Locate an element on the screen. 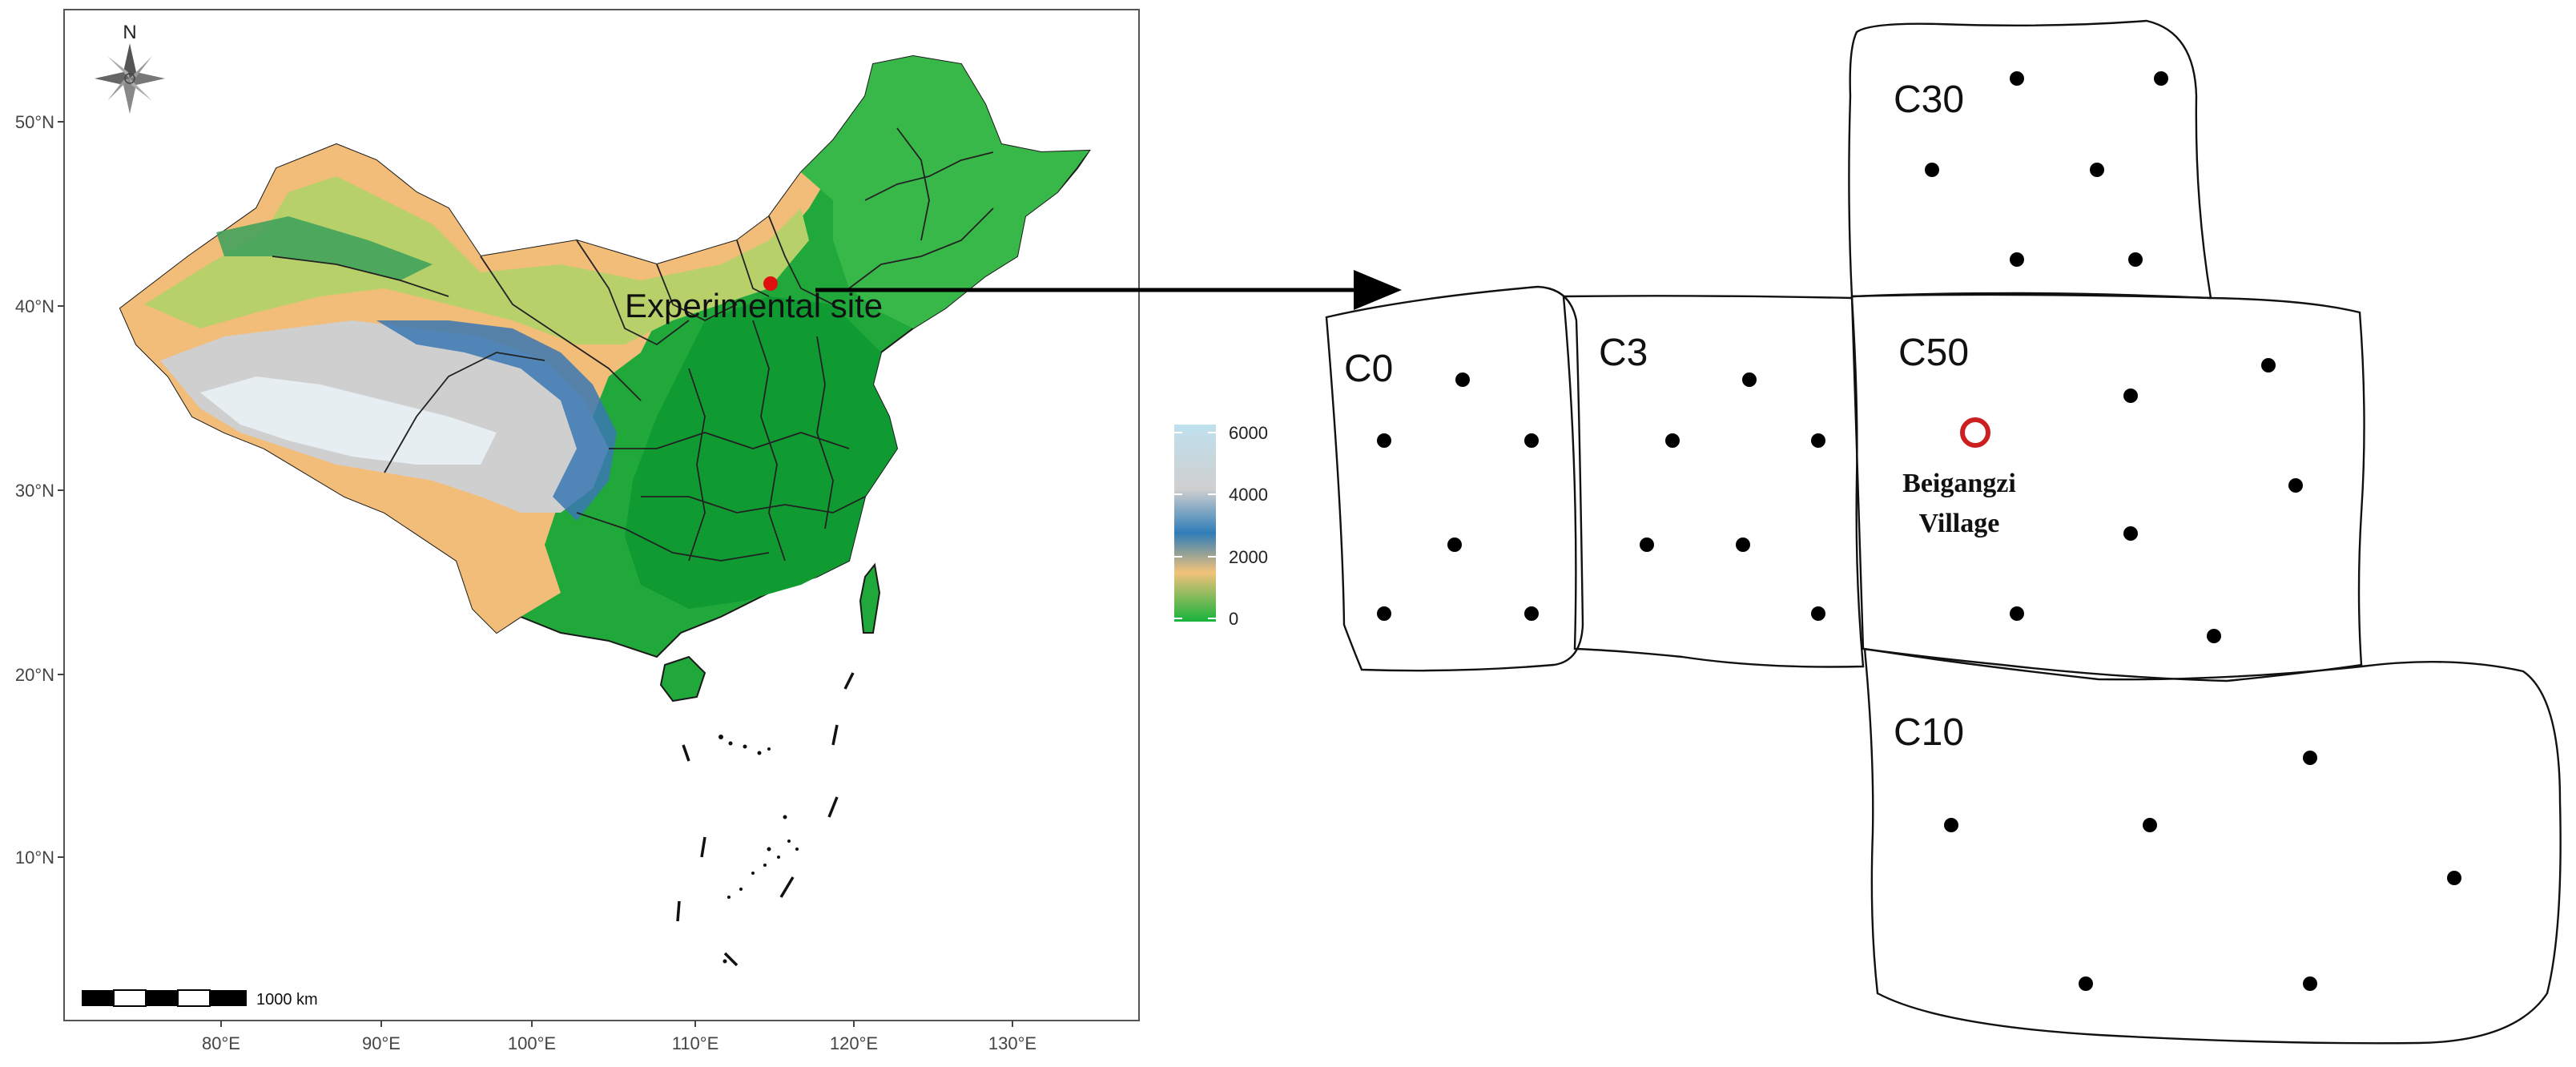 The image size is (2576, 1067). lat-label-20: 20°N is located at coordinates (34, 675).